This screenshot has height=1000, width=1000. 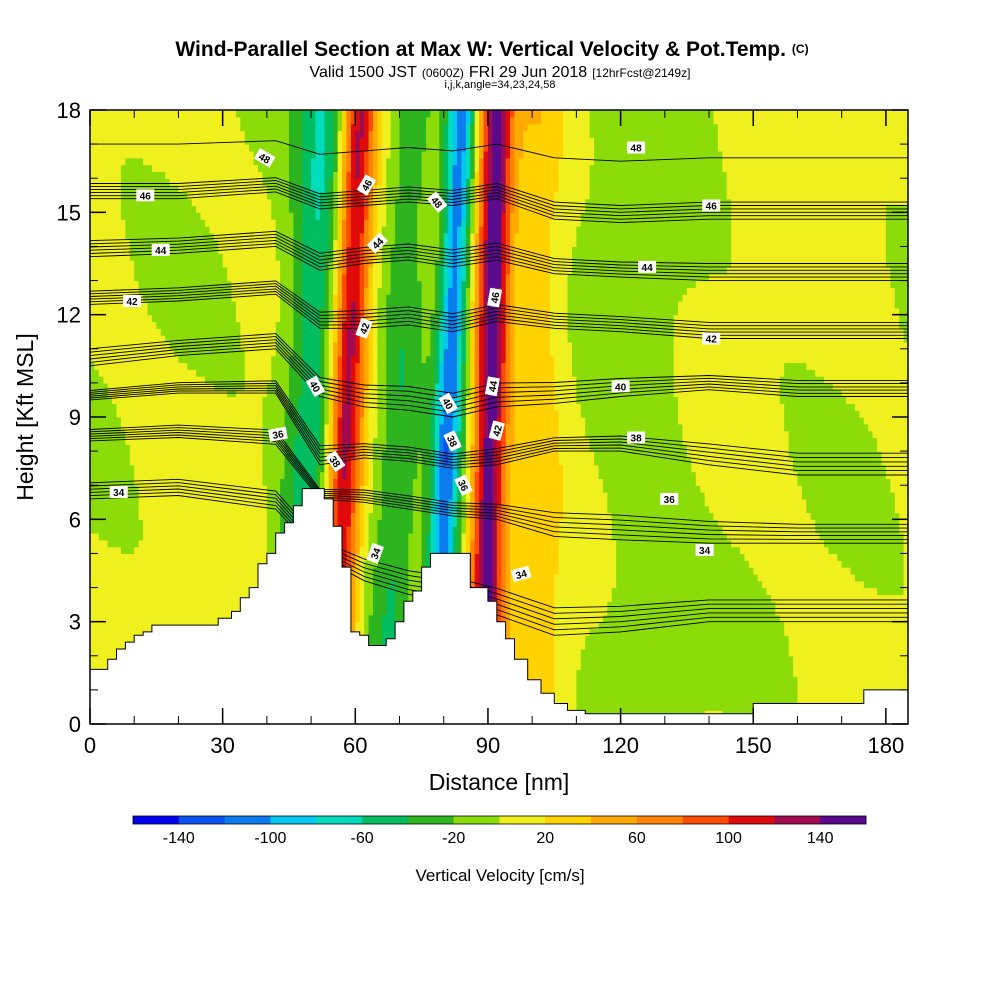 What do you see at coordinates (499, 247) in the screenshot?
I see `isentrope-minor` at bounding box center [499, 247].